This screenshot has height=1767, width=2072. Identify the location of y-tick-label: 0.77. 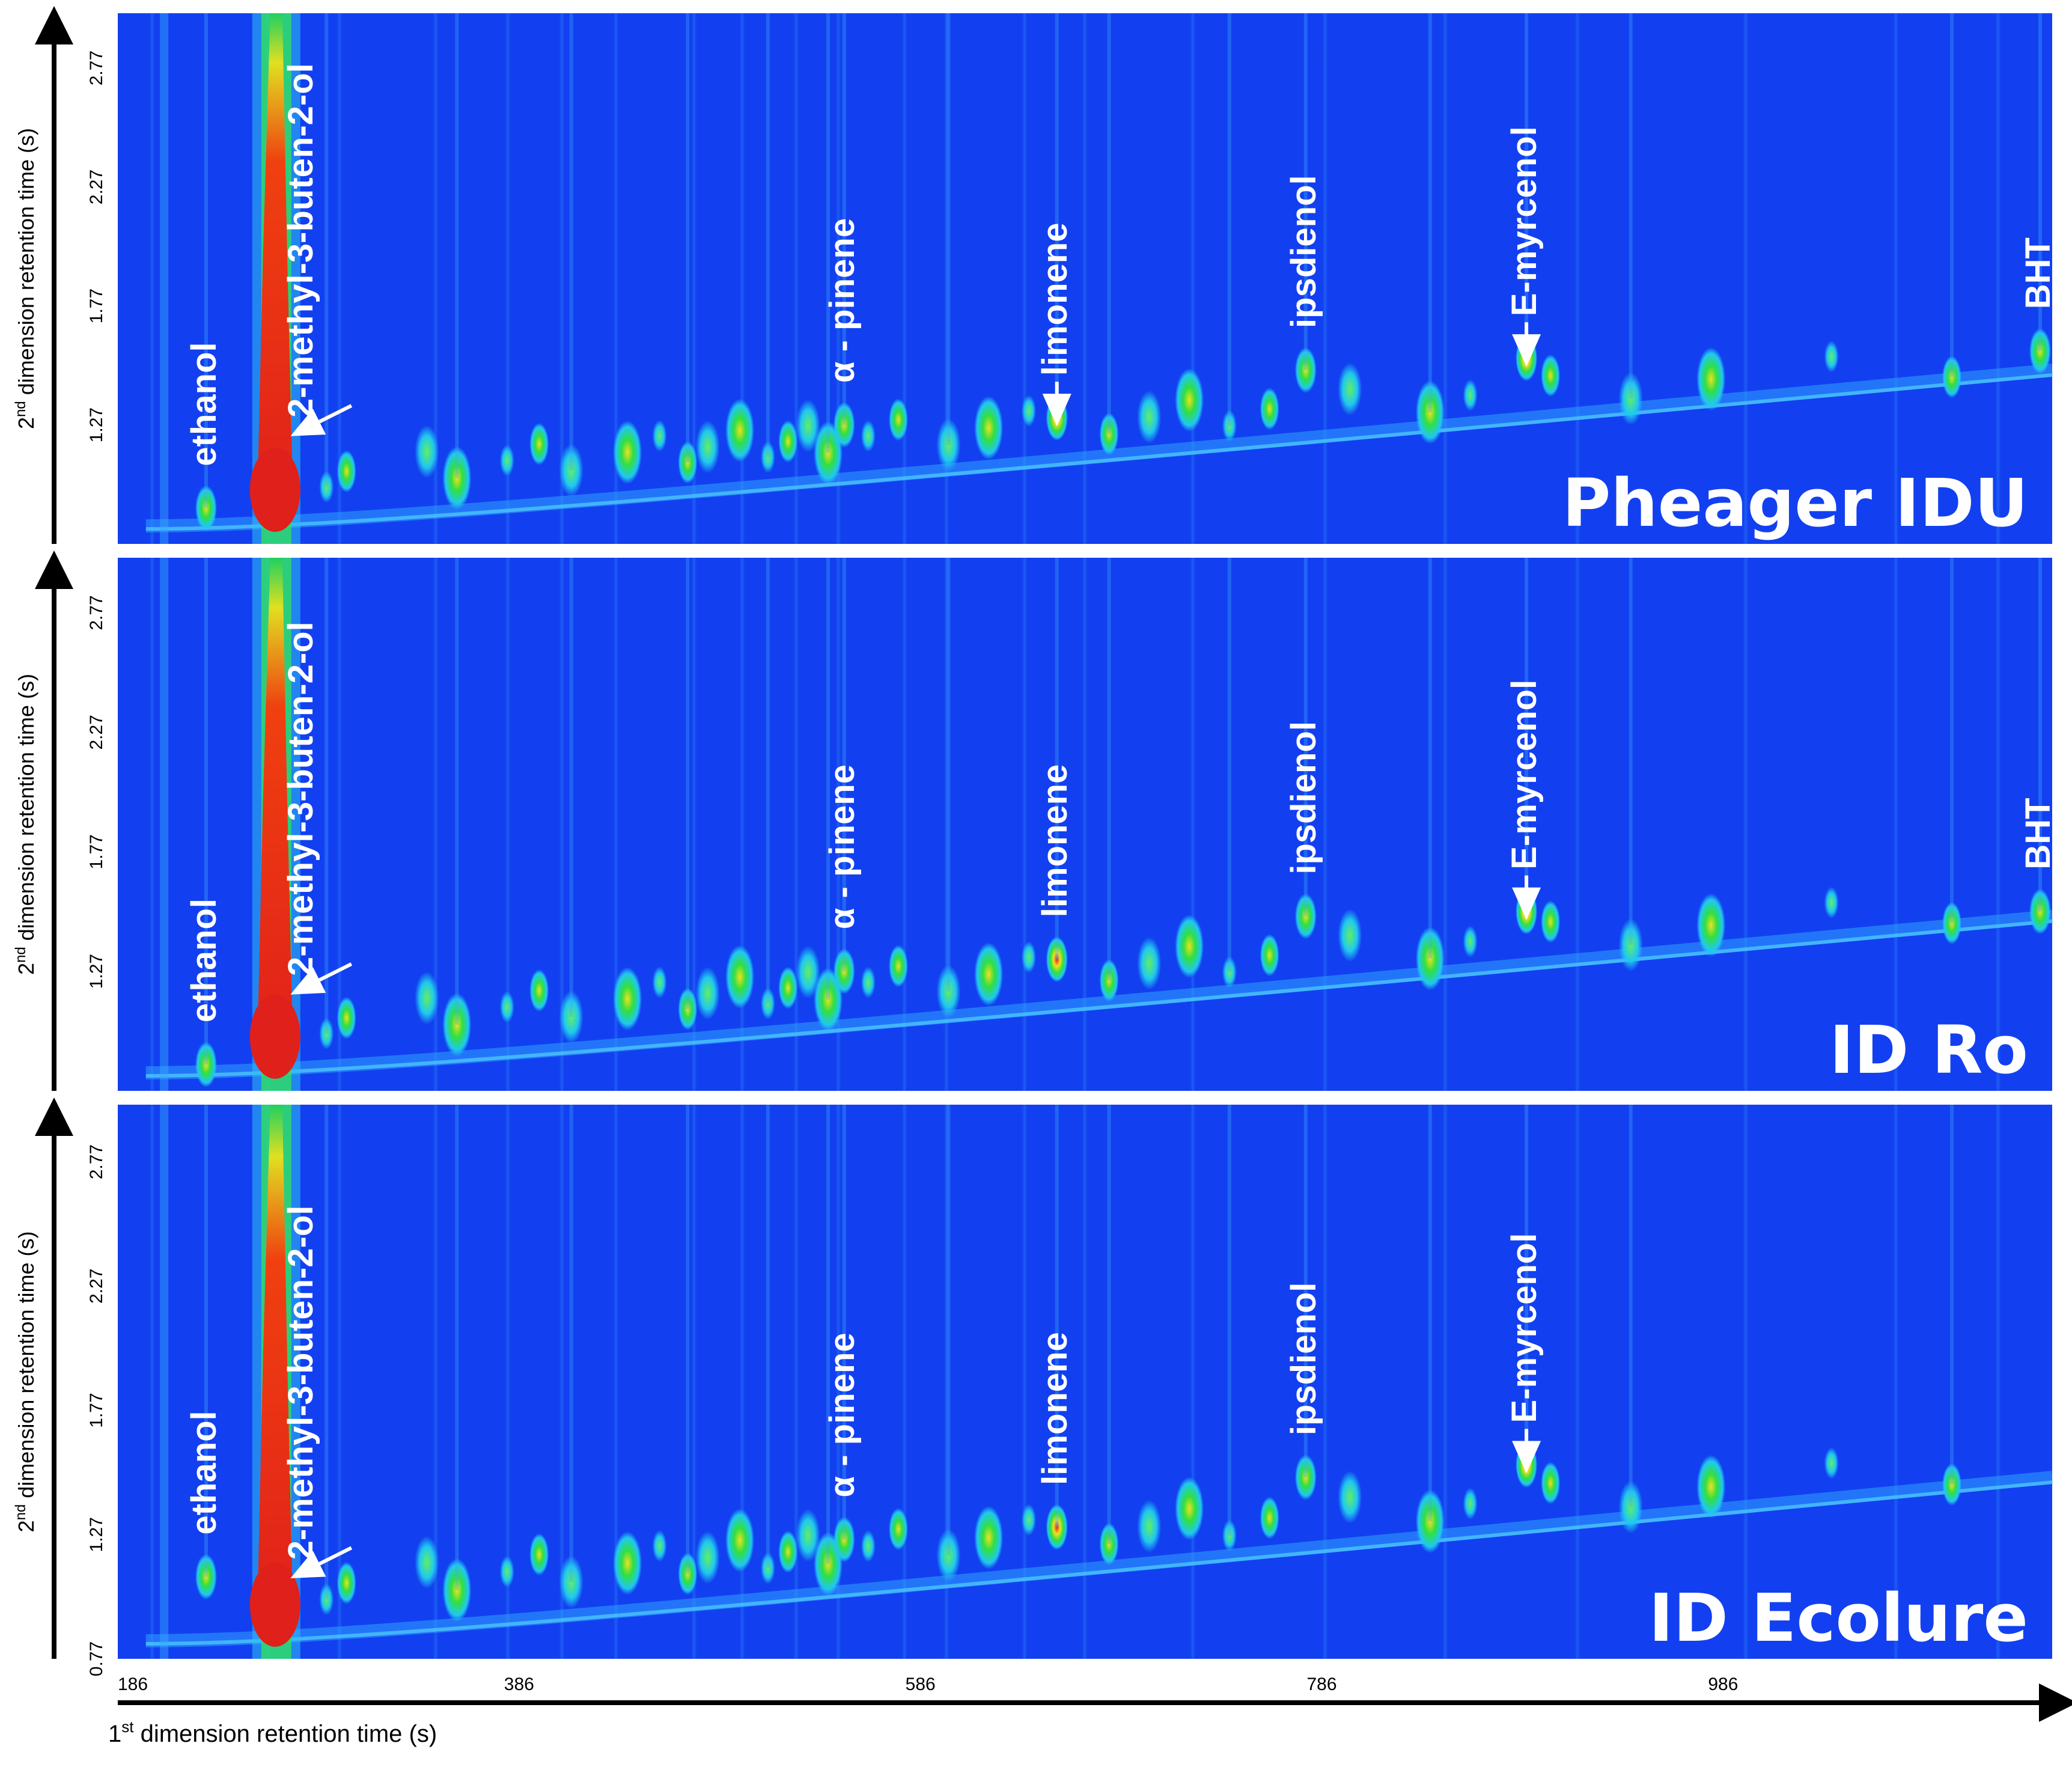
(96, 1658).